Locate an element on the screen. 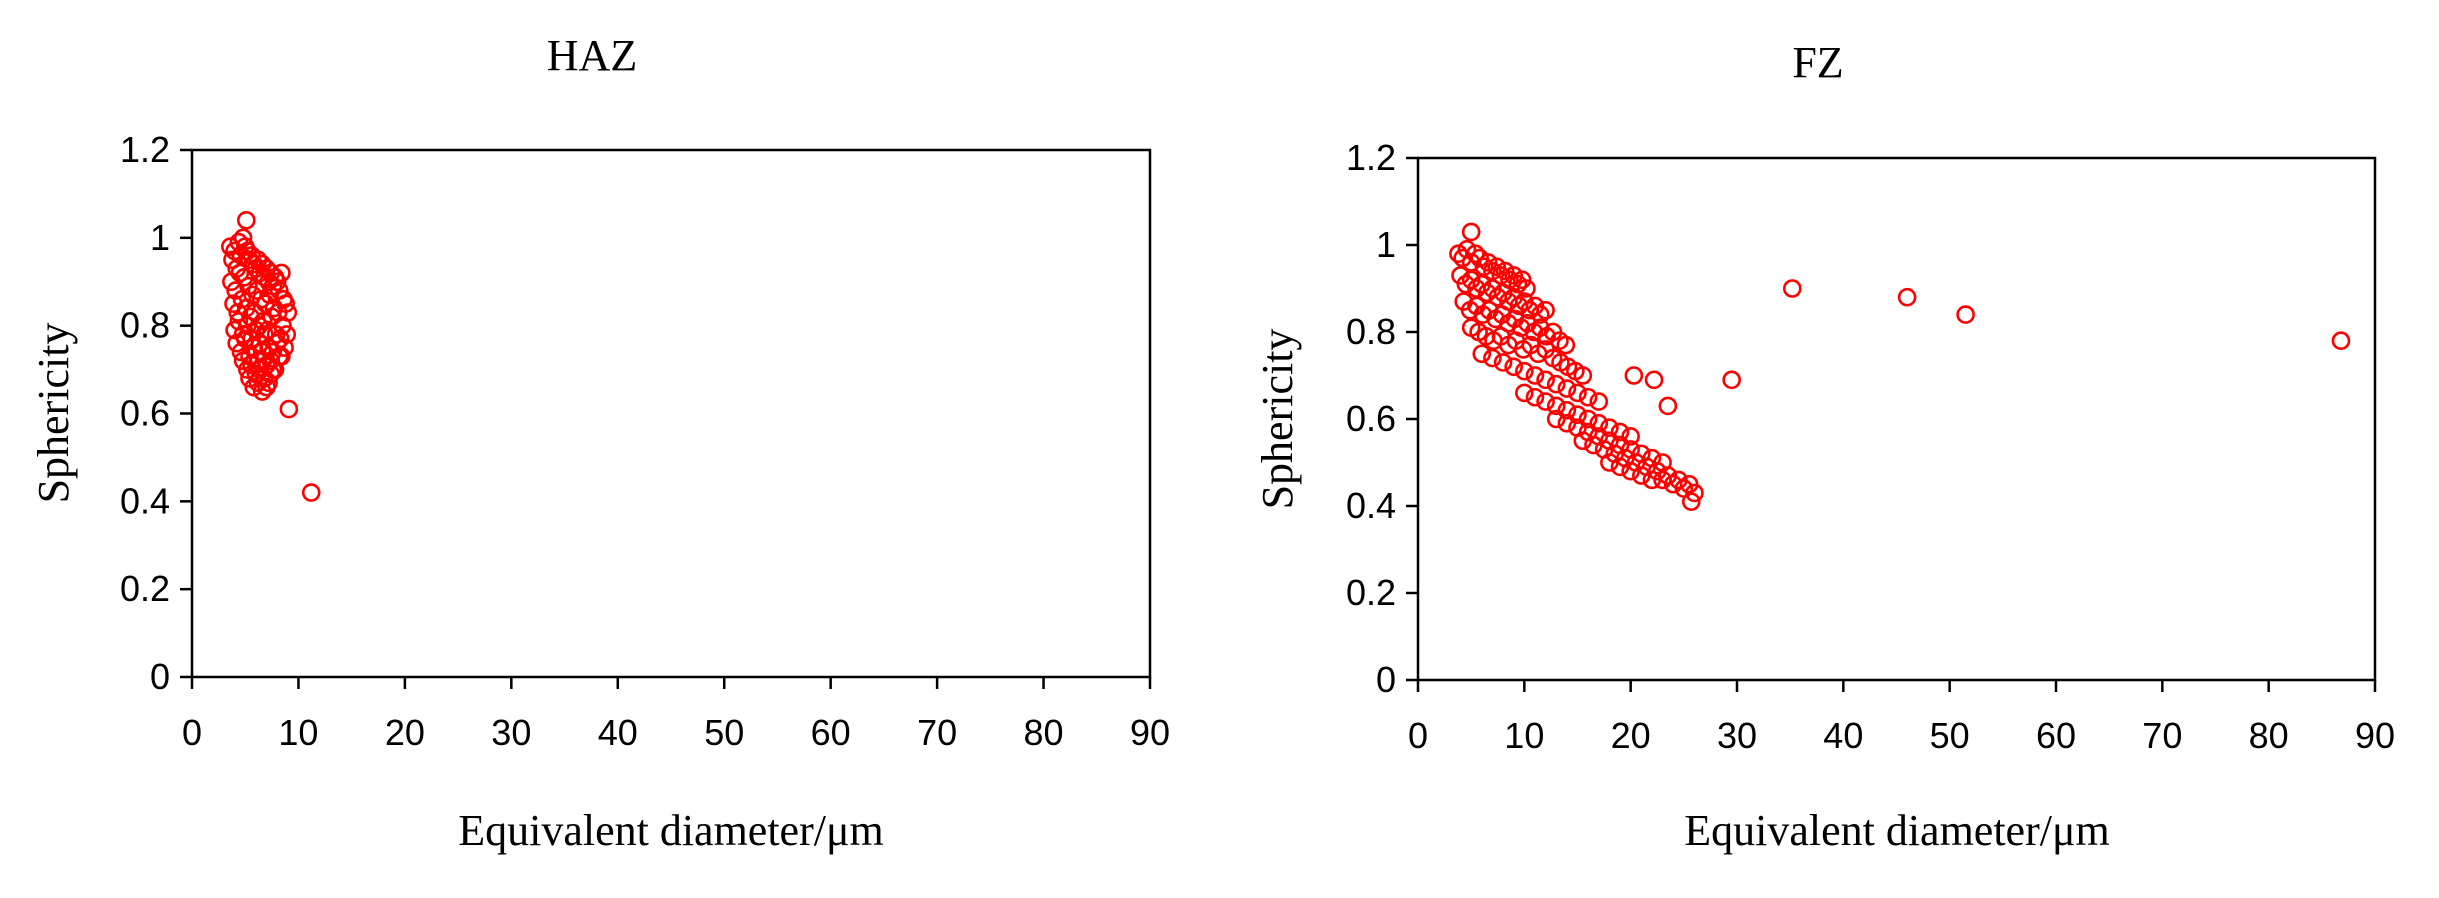 Image resolution: width=2439 pixels, height=898 pixels. chart-title: FZ is located at coordinates (1817, 62).